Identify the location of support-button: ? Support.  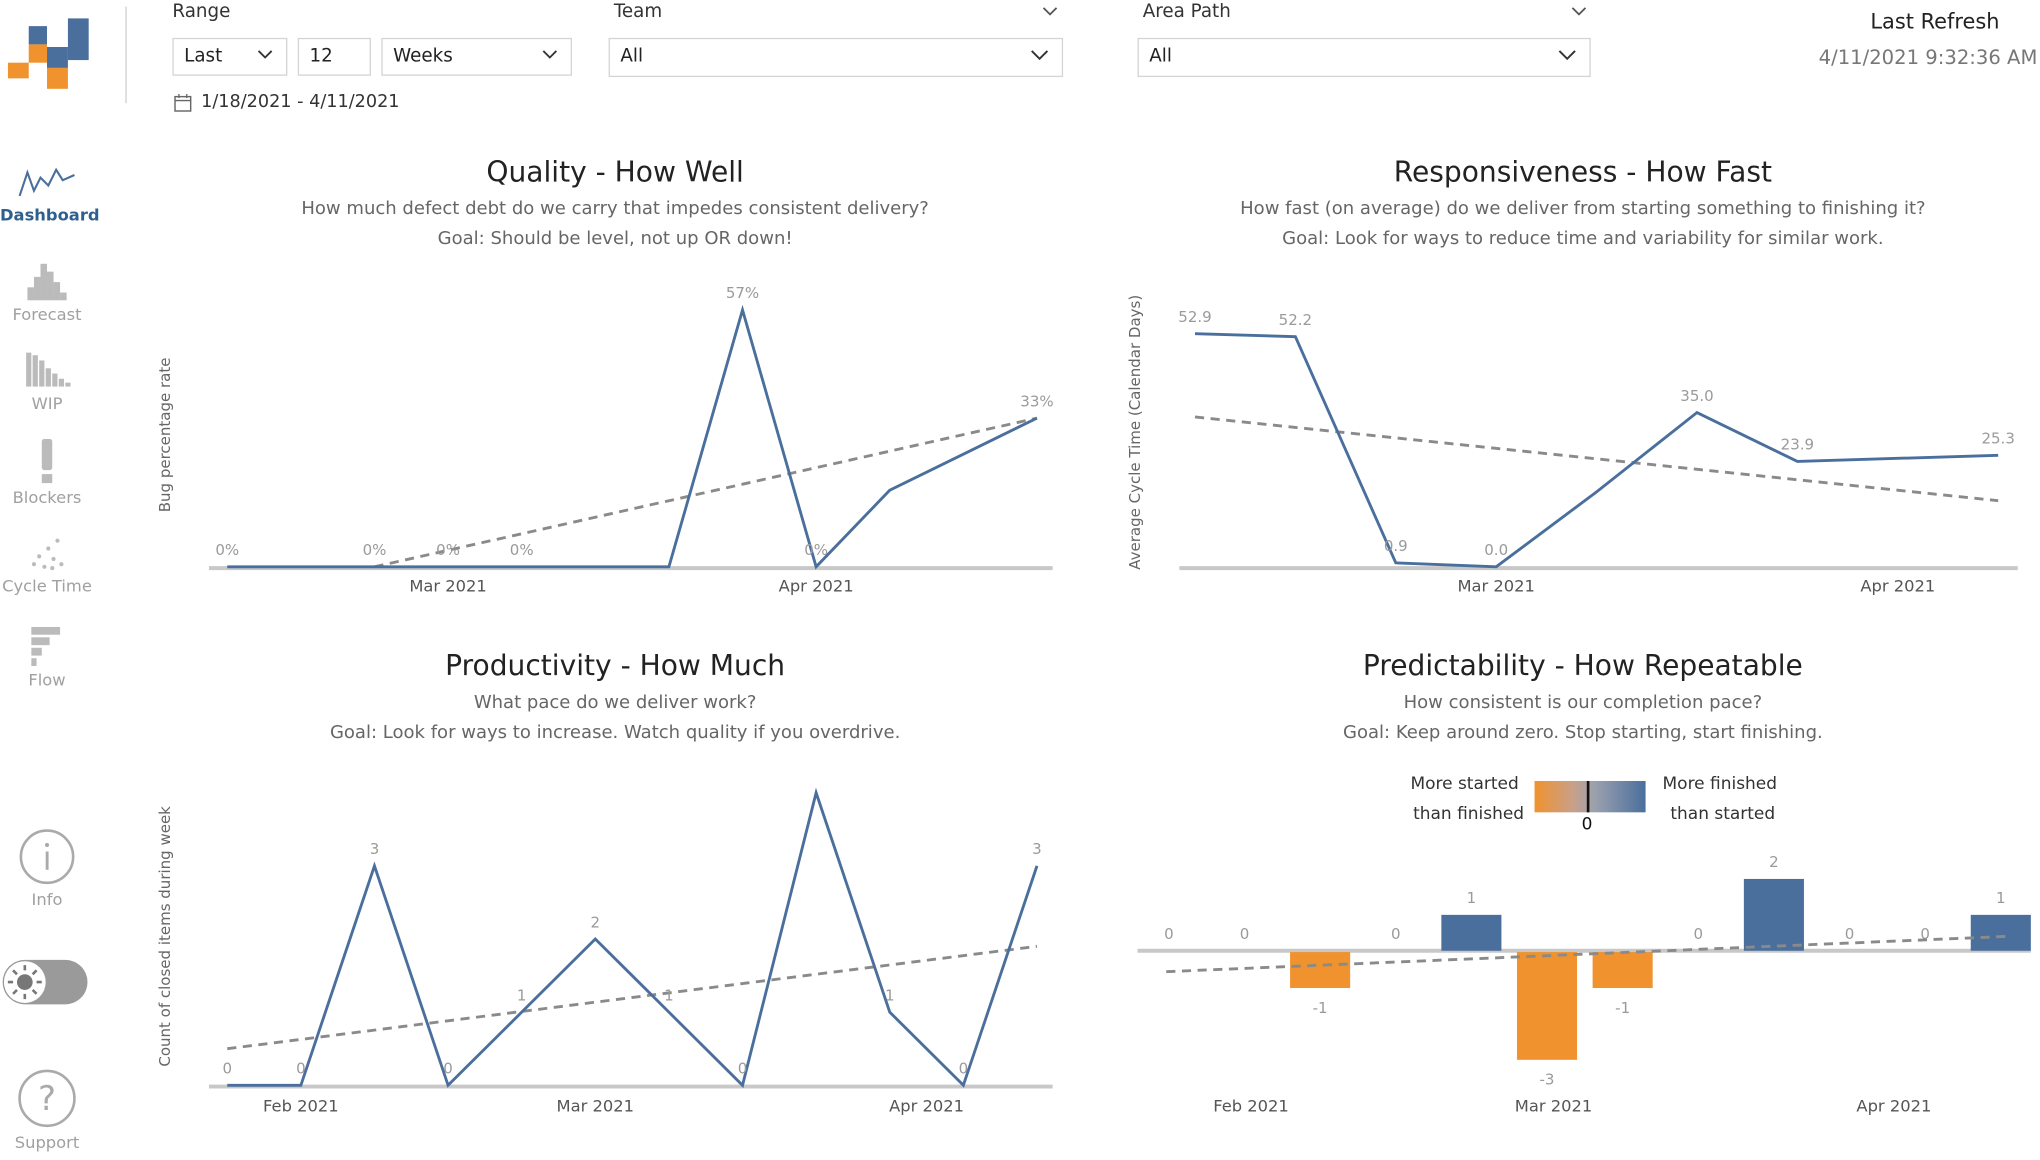
(47, 1110).